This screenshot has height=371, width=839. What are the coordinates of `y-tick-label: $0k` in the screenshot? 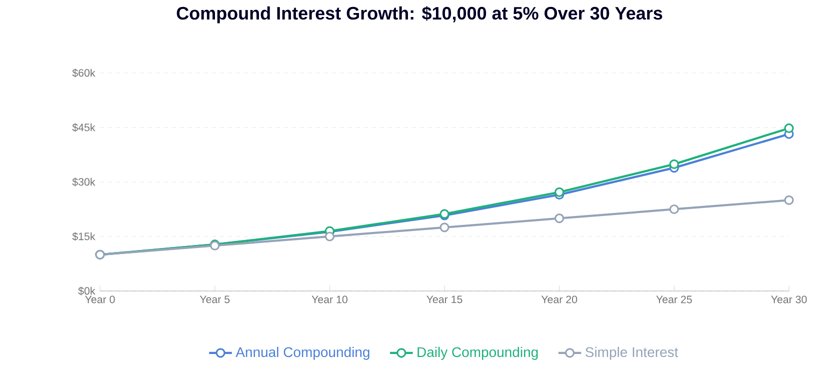 It's located at (87, 291).